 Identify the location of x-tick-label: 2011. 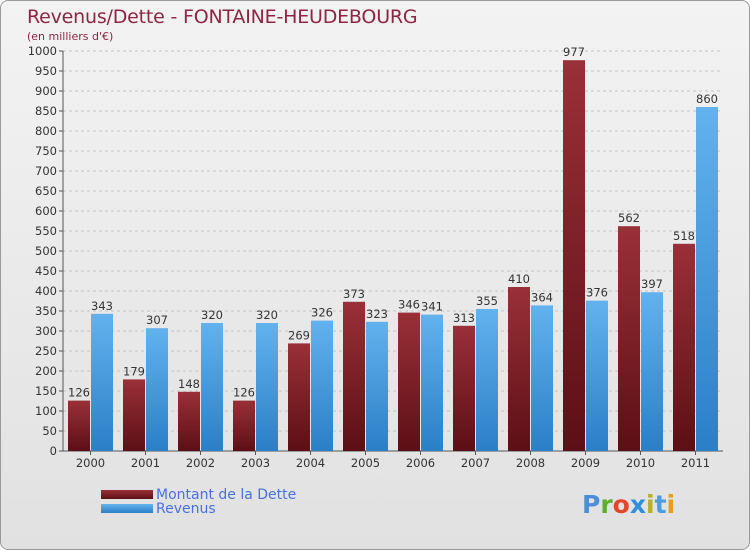
(695, 463).